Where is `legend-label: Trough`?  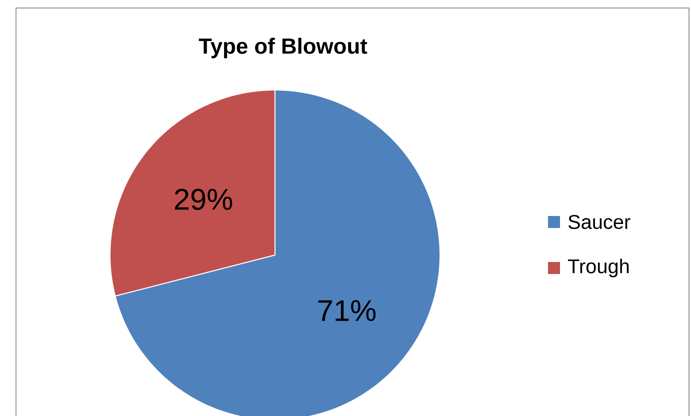 legend-label: Trough is located at coordinates (598, 268).